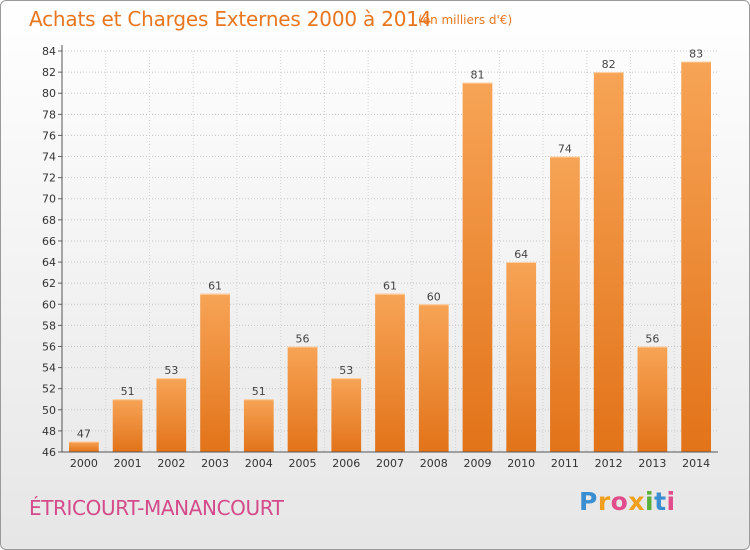 The height and width of the screenshot is (550, 750). I want to click on chart-subtitle: (en milliers d'€), so click(465, 20).